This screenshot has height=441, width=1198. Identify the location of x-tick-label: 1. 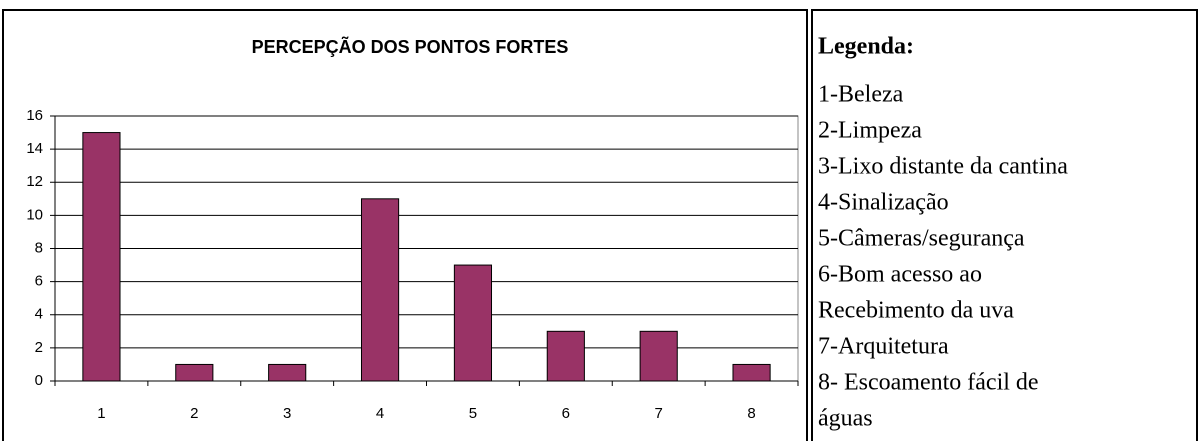
(101, 413).